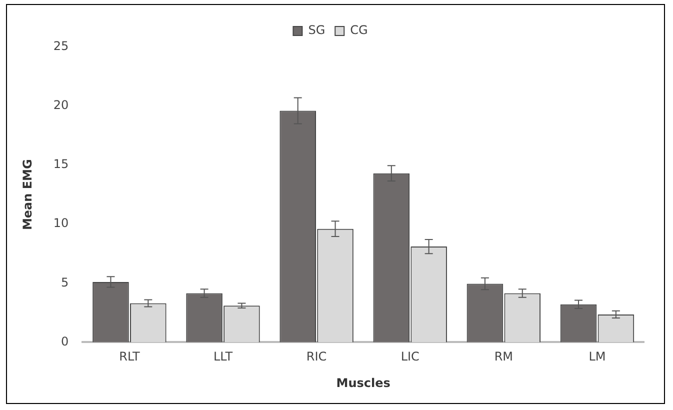 This screenshot has width=673, height=410. I want to click on x-tick-label: RM, so click(504, 357).